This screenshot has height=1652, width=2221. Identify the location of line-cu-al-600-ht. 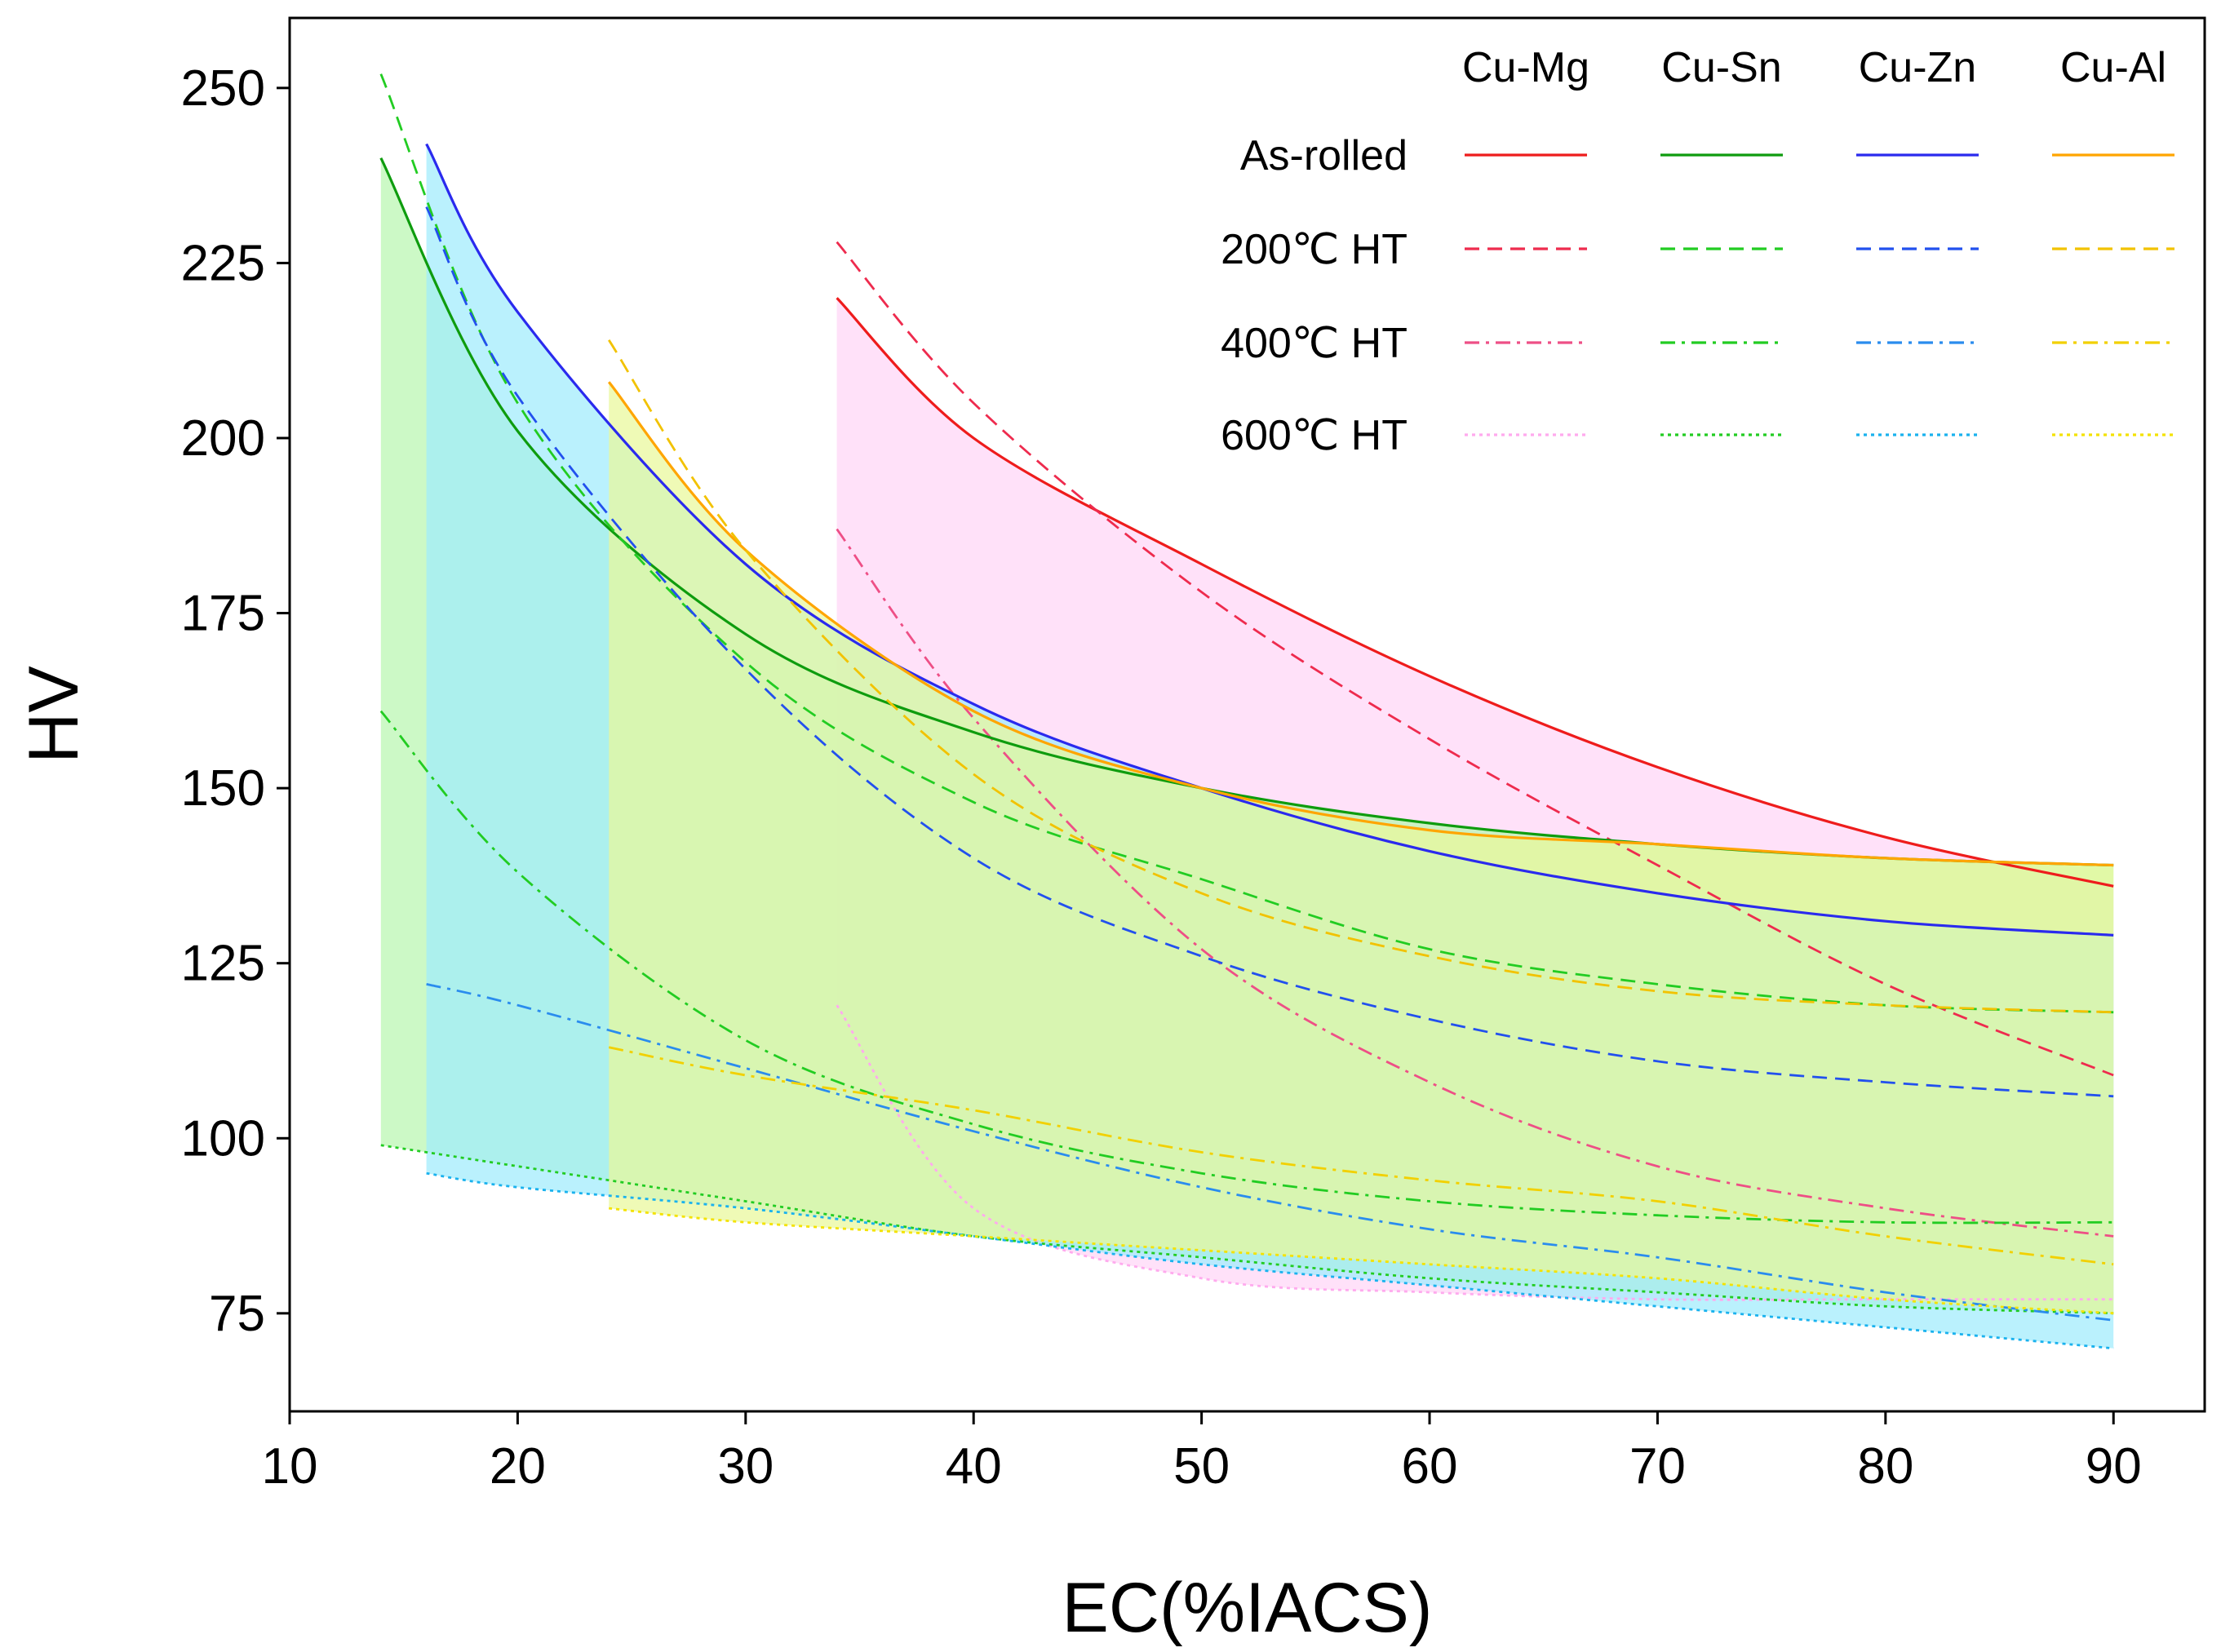
(1362, 1261).